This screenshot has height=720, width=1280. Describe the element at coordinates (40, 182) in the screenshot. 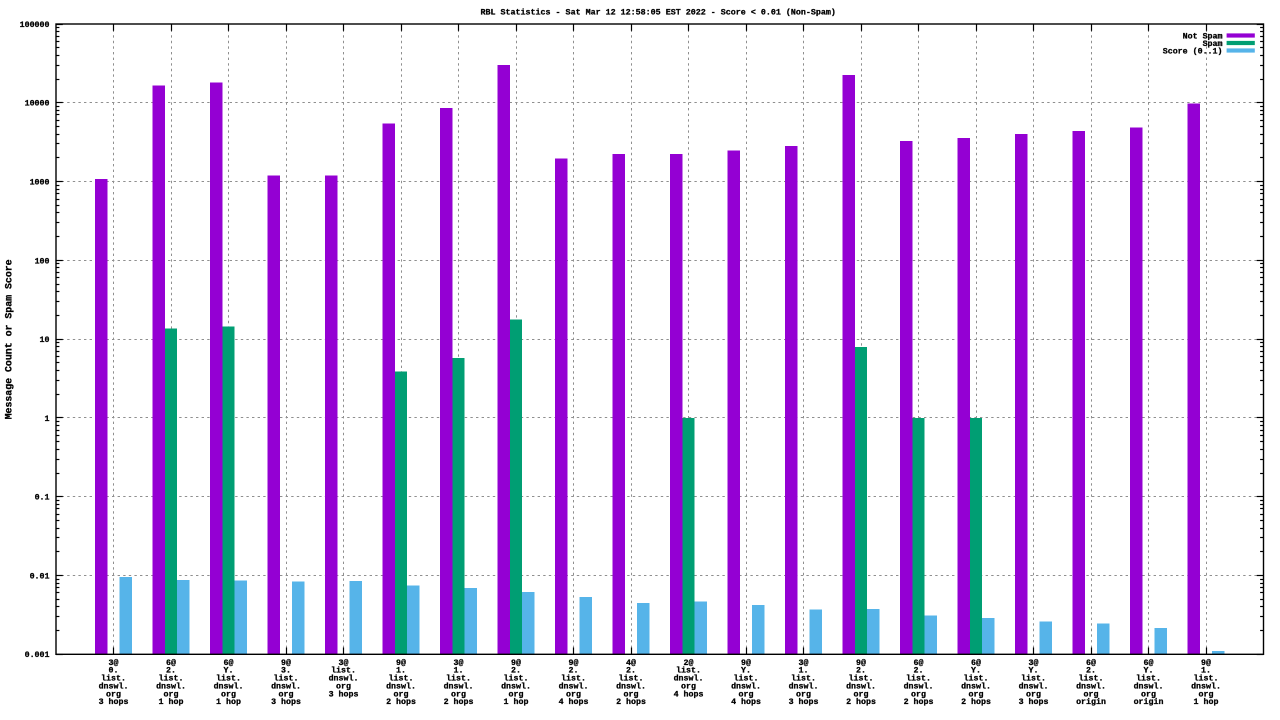

I see `svg-text: 1000` at that location.